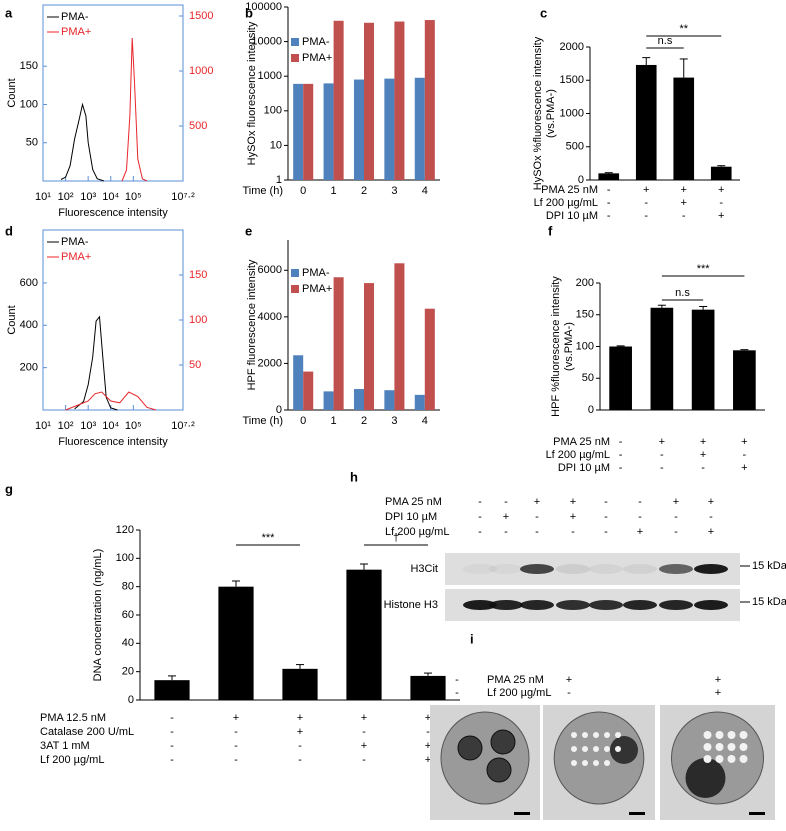  I want to click on y-tick-label: 4000, so click(270, 317).